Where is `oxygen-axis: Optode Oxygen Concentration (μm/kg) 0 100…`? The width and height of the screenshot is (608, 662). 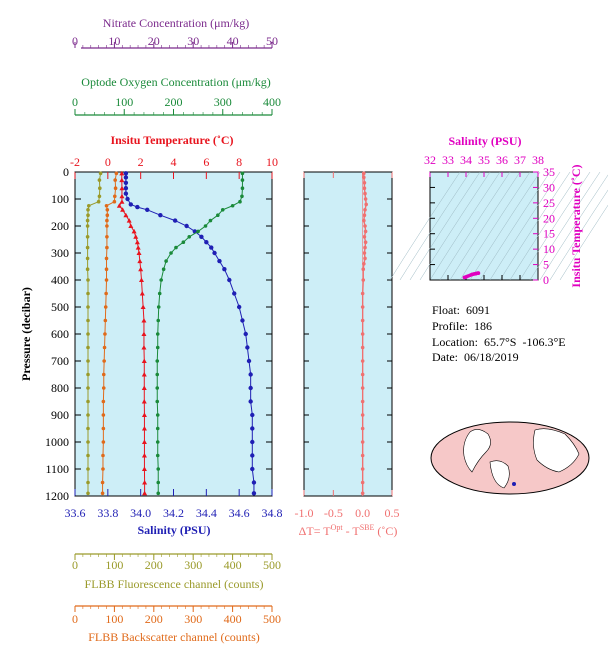 oxygen-axis: Optode Oxygen Concentration (μm/kg) 0 100… is located at coordinates (176, 95).